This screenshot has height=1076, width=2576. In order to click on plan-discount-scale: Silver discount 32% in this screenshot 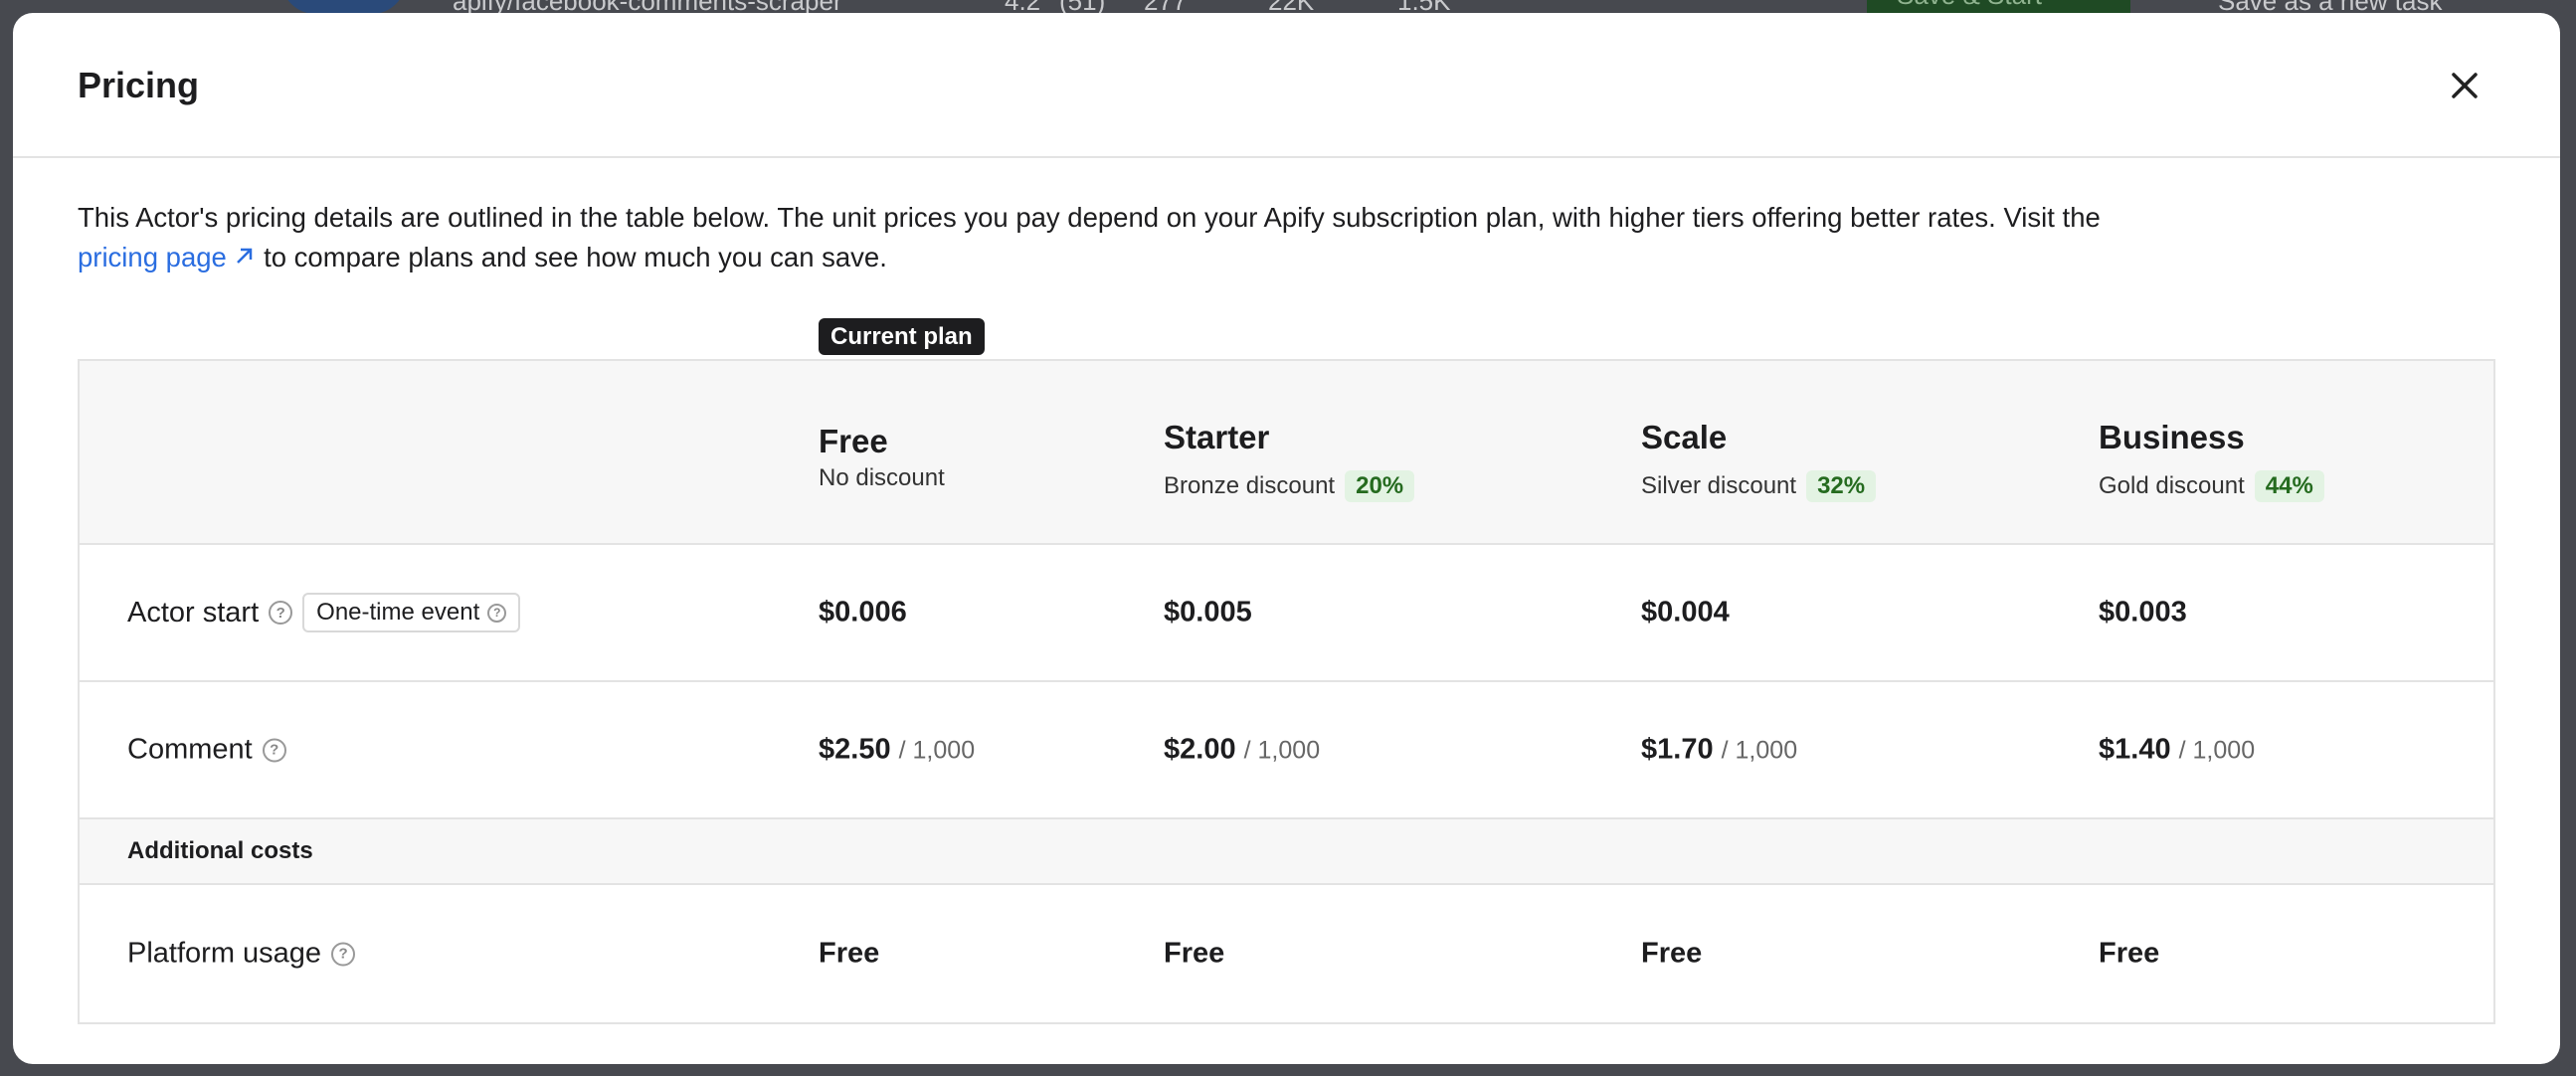, I will do `click(1759, 486)`.